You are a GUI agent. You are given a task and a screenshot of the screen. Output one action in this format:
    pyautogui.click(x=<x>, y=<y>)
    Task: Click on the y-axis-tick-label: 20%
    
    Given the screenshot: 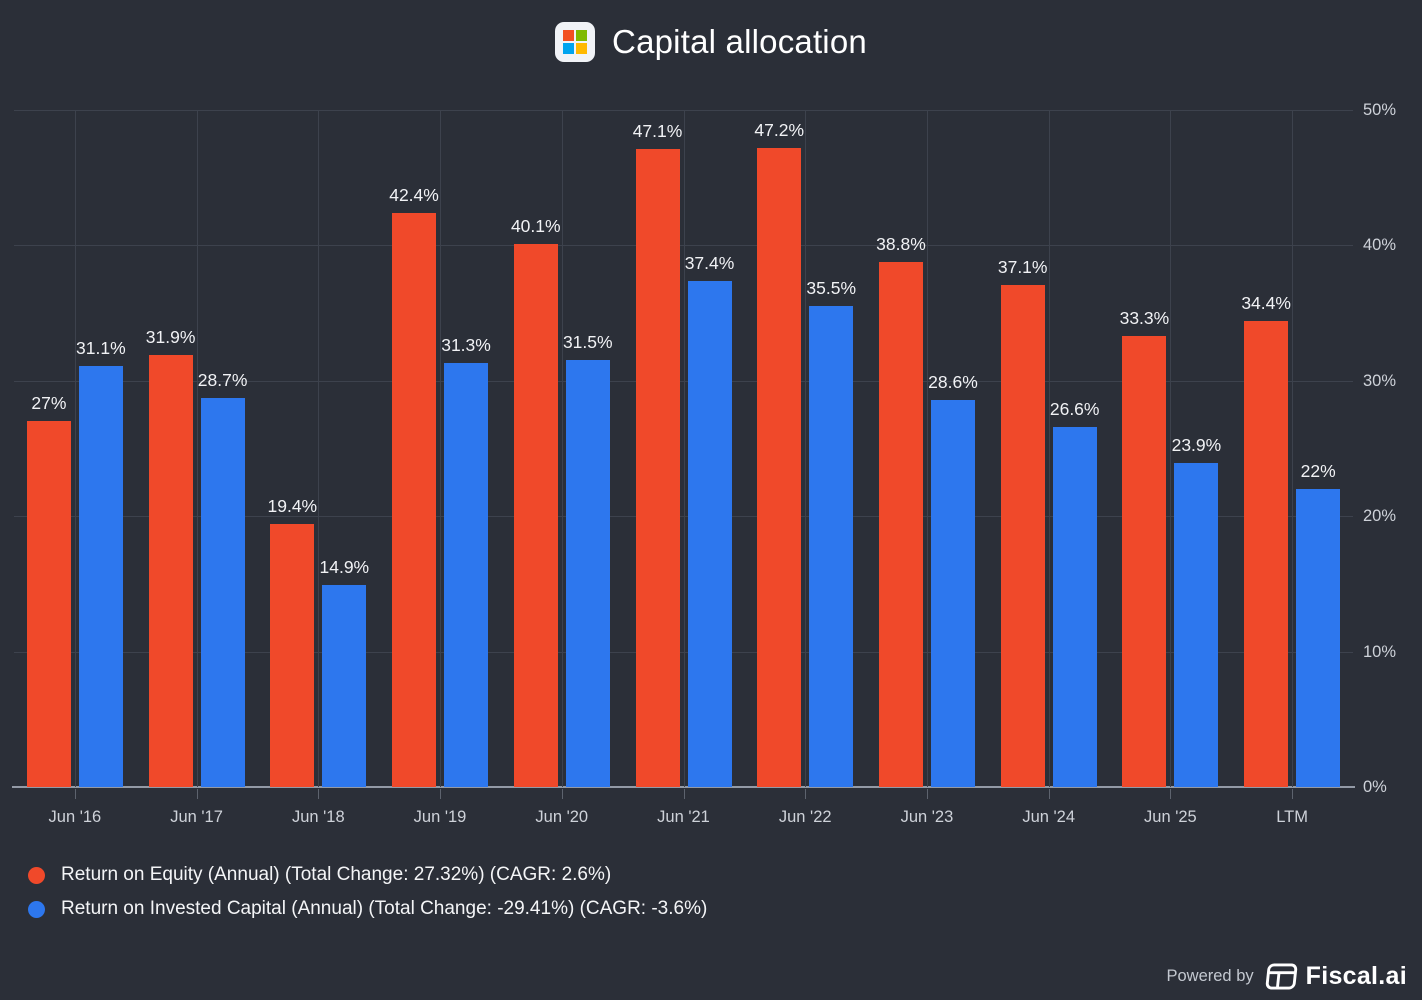 What is the action you would take?
    pyautogui.click(x=1380, y=516)
    